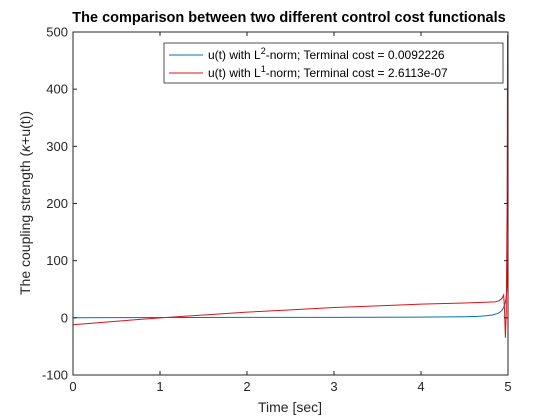 This screenshot has width=560, height=420. I want to click on y-tick-label: 0, so click(64, 317).